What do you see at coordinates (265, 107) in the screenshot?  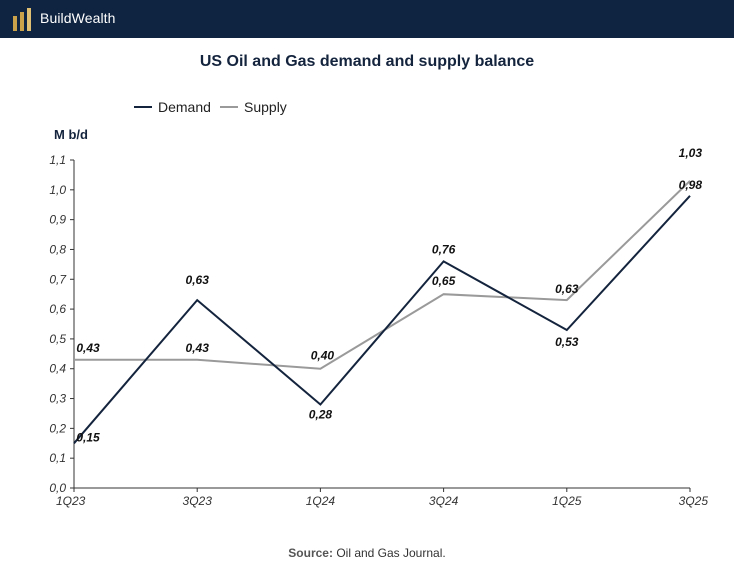 I see `legend-label-supply: Supply` at bounding box center [265, 107].